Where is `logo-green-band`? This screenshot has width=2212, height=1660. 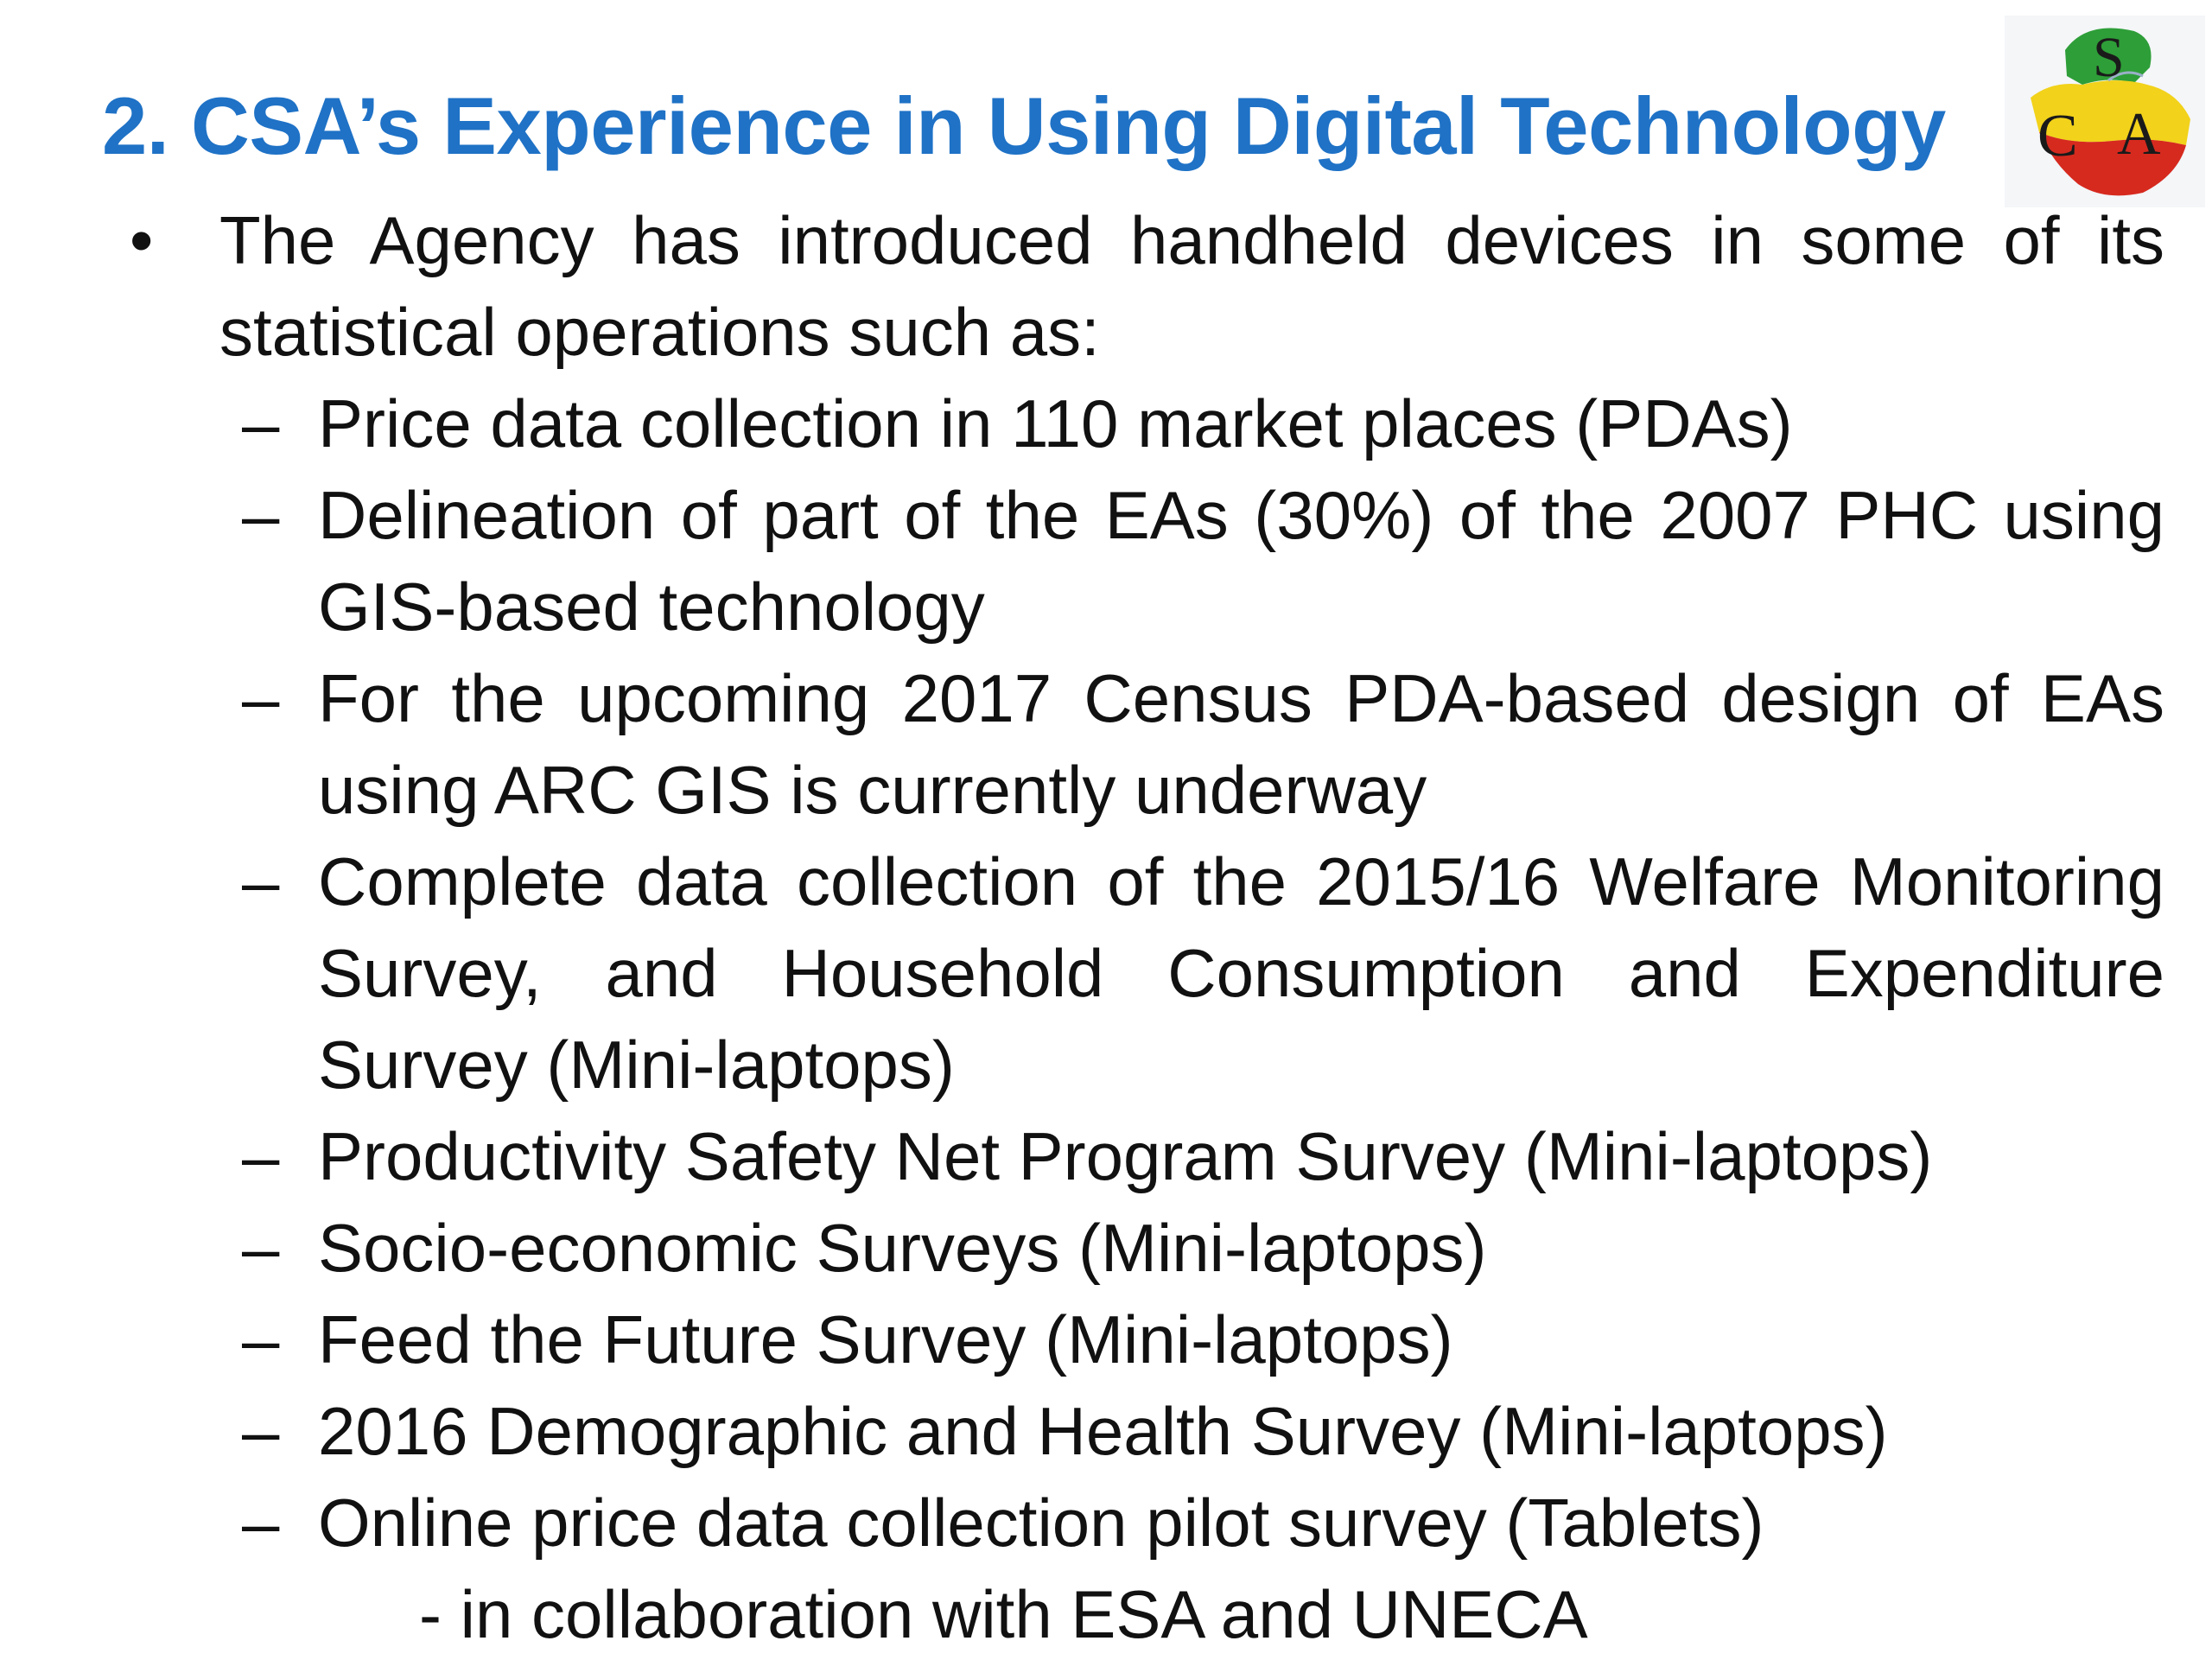 logo-green-band is located at coordinates (2108, 56).